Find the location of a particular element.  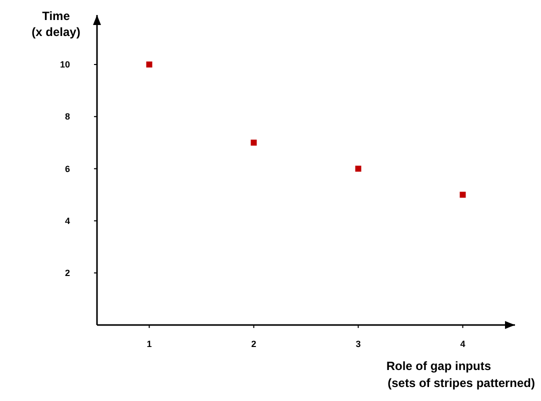

y-tick-label: 10 is located at coordinates (65, 65).